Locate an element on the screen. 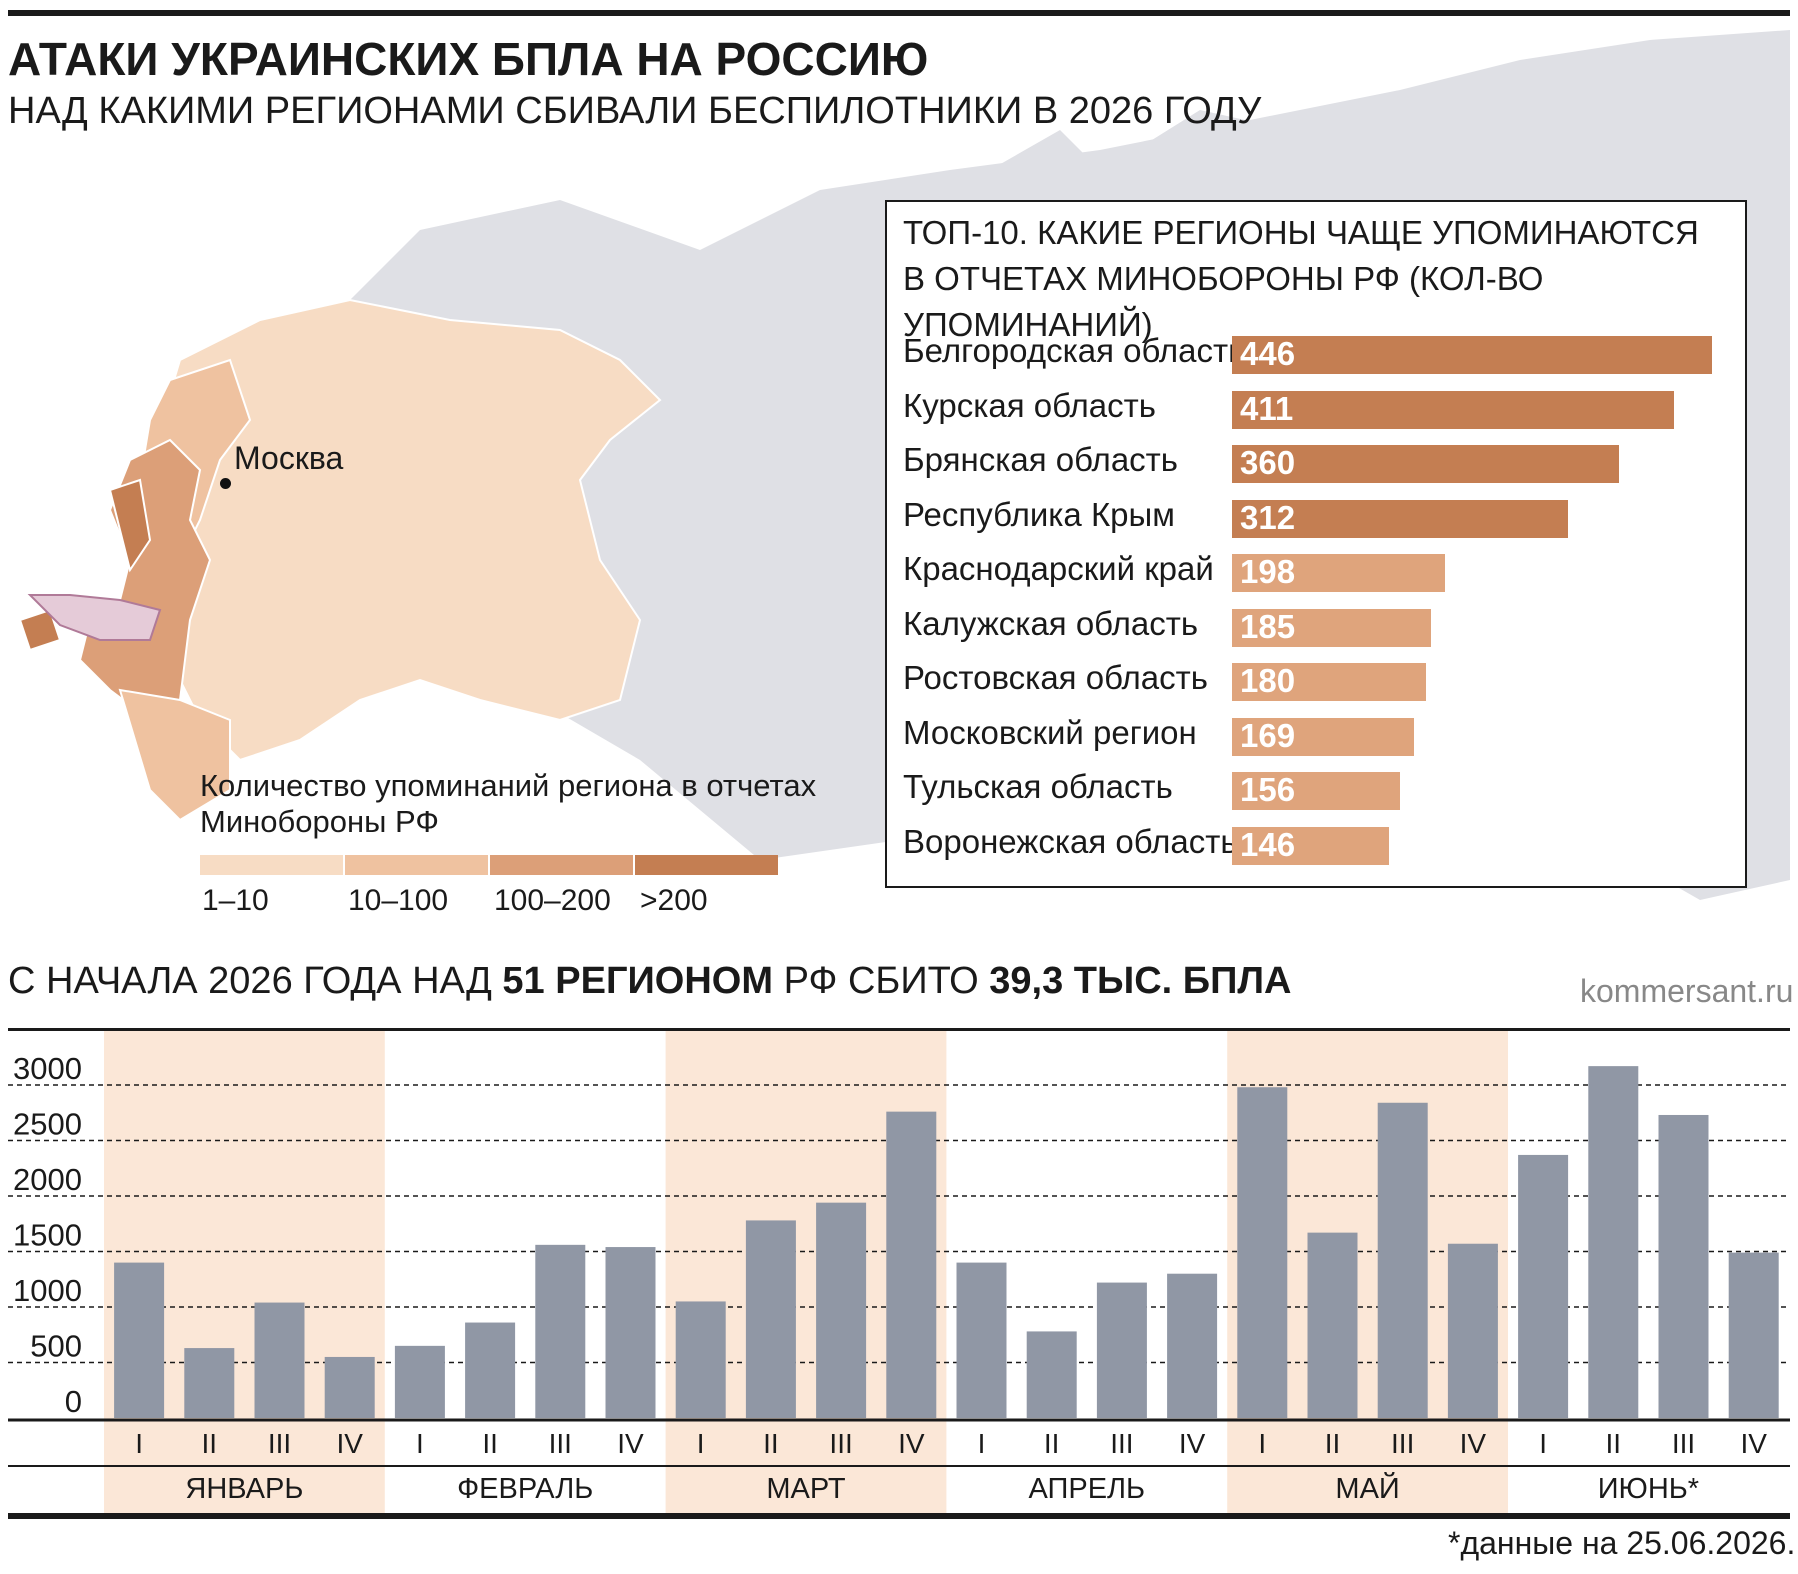 This screenshot has height=1574, width=1798. top10-region-label: Тульская область is located at coordinates (1038, 786).